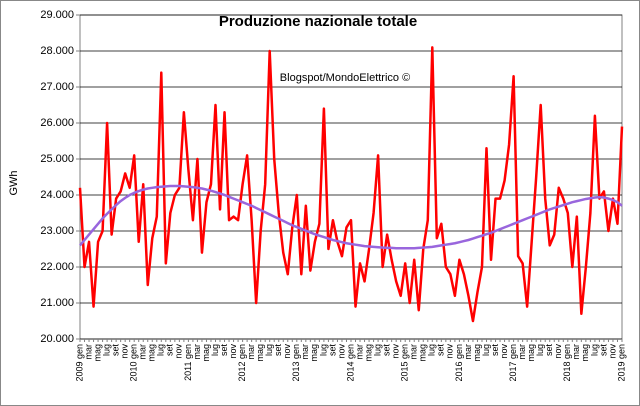 This screenshot has width=640, height=406. What do you see at coordinates (57, 339) in the screenshot?
I see `y-tick-label: 20.000` at bounding box center [57, 339].